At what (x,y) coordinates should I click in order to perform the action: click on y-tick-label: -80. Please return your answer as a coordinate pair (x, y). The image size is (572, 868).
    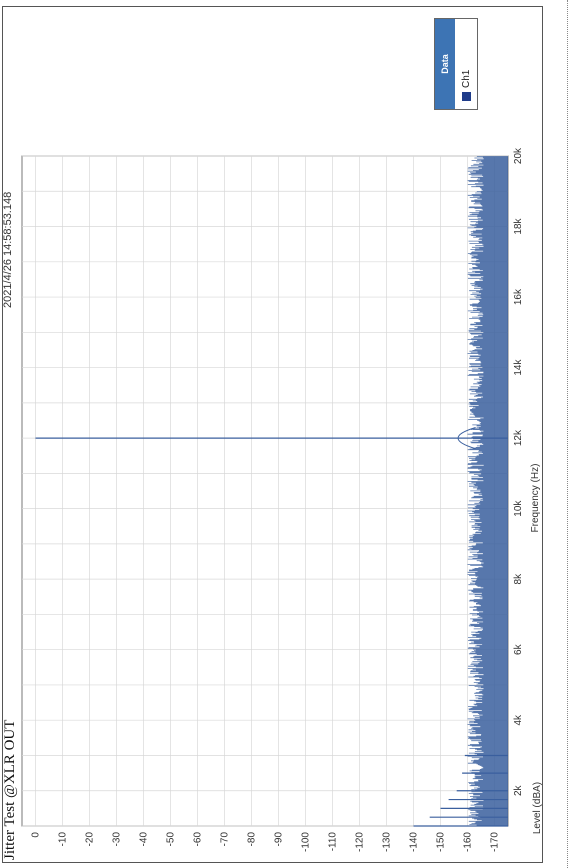
    Looking at the image, I should click on (252, 839).